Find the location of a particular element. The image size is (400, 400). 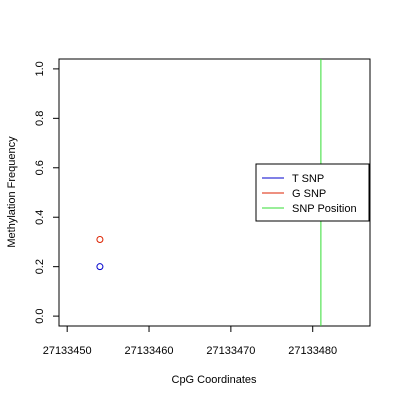

x-axis: 27133450 27133460 27133470 27133480 is located at coordinates (190, 341).